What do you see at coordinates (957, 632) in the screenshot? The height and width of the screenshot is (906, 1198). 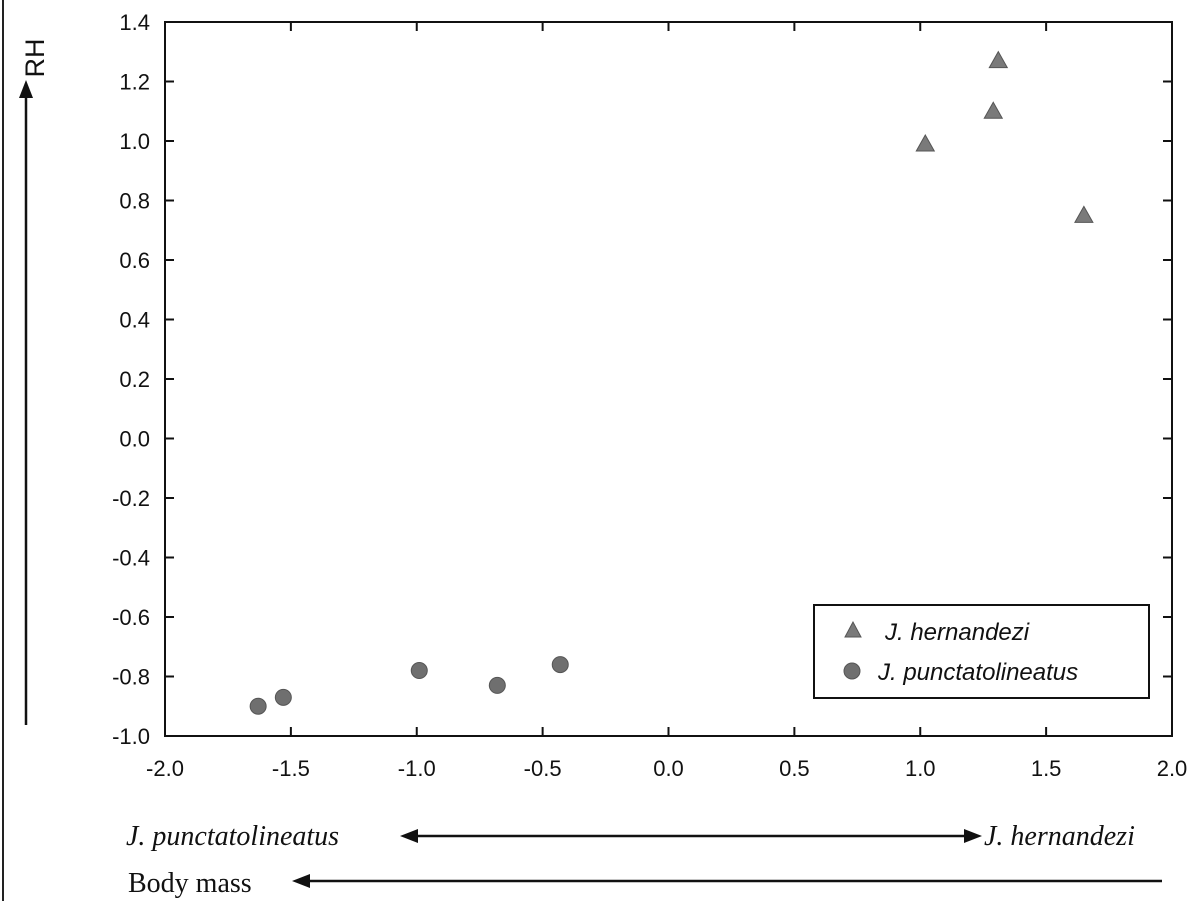 I see `legend-label-hernandezi: J. hernandezi` at bounding box center [957, 632].